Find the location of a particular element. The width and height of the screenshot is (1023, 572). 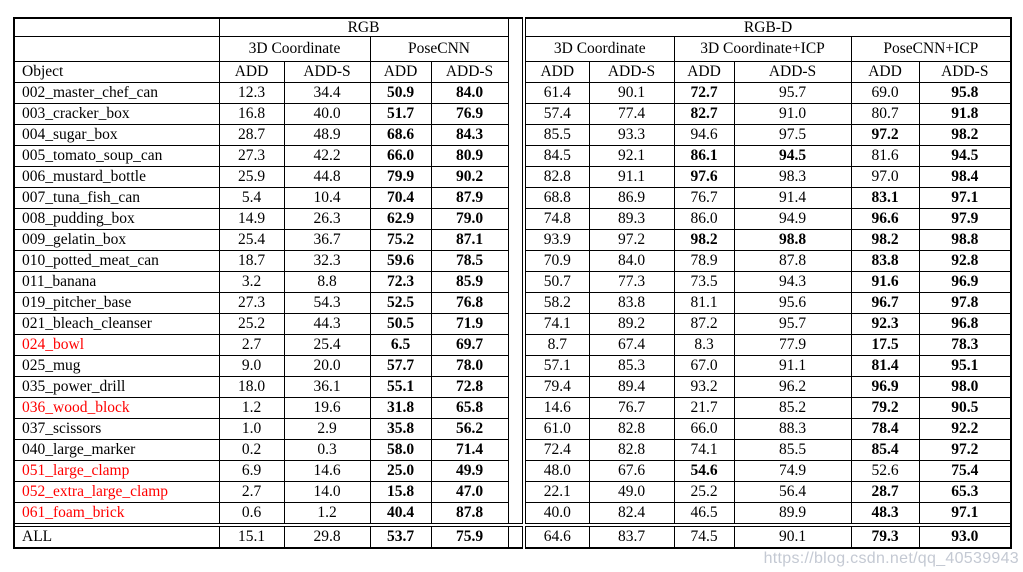

metric-header-add: ADD is located at coordinates (251, 72).